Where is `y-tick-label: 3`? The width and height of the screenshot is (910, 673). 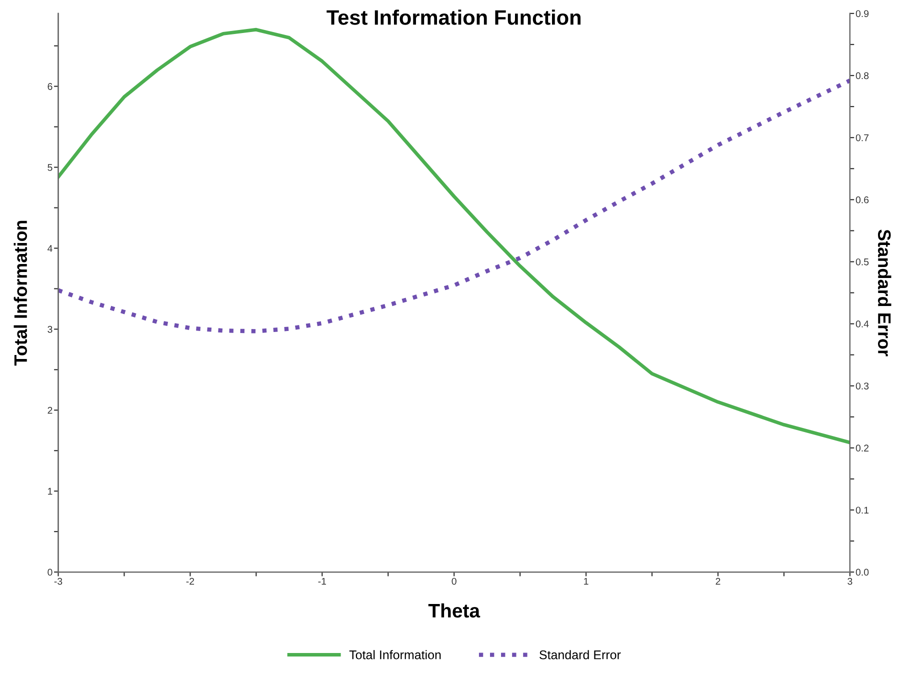
y-tick-label: 3 is located at coordinates (50, 329).